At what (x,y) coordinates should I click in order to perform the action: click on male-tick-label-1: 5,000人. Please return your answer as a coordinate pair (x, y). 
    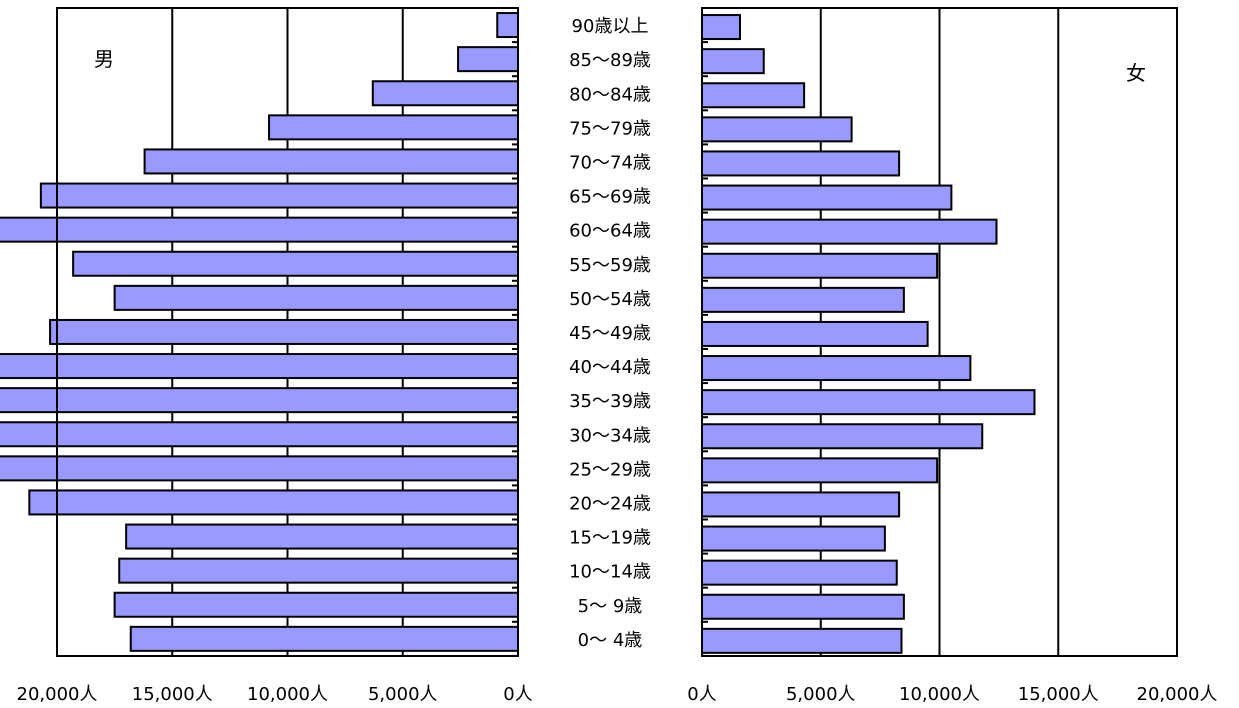
    Looking at the image, I should click on (403, 694).